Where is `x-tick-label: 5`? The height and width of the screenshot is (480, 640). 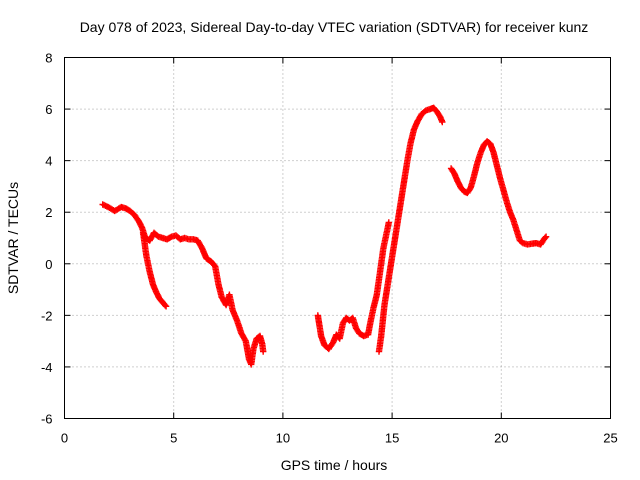
x-tick-label: 5 is located at coordinates (173, 438).